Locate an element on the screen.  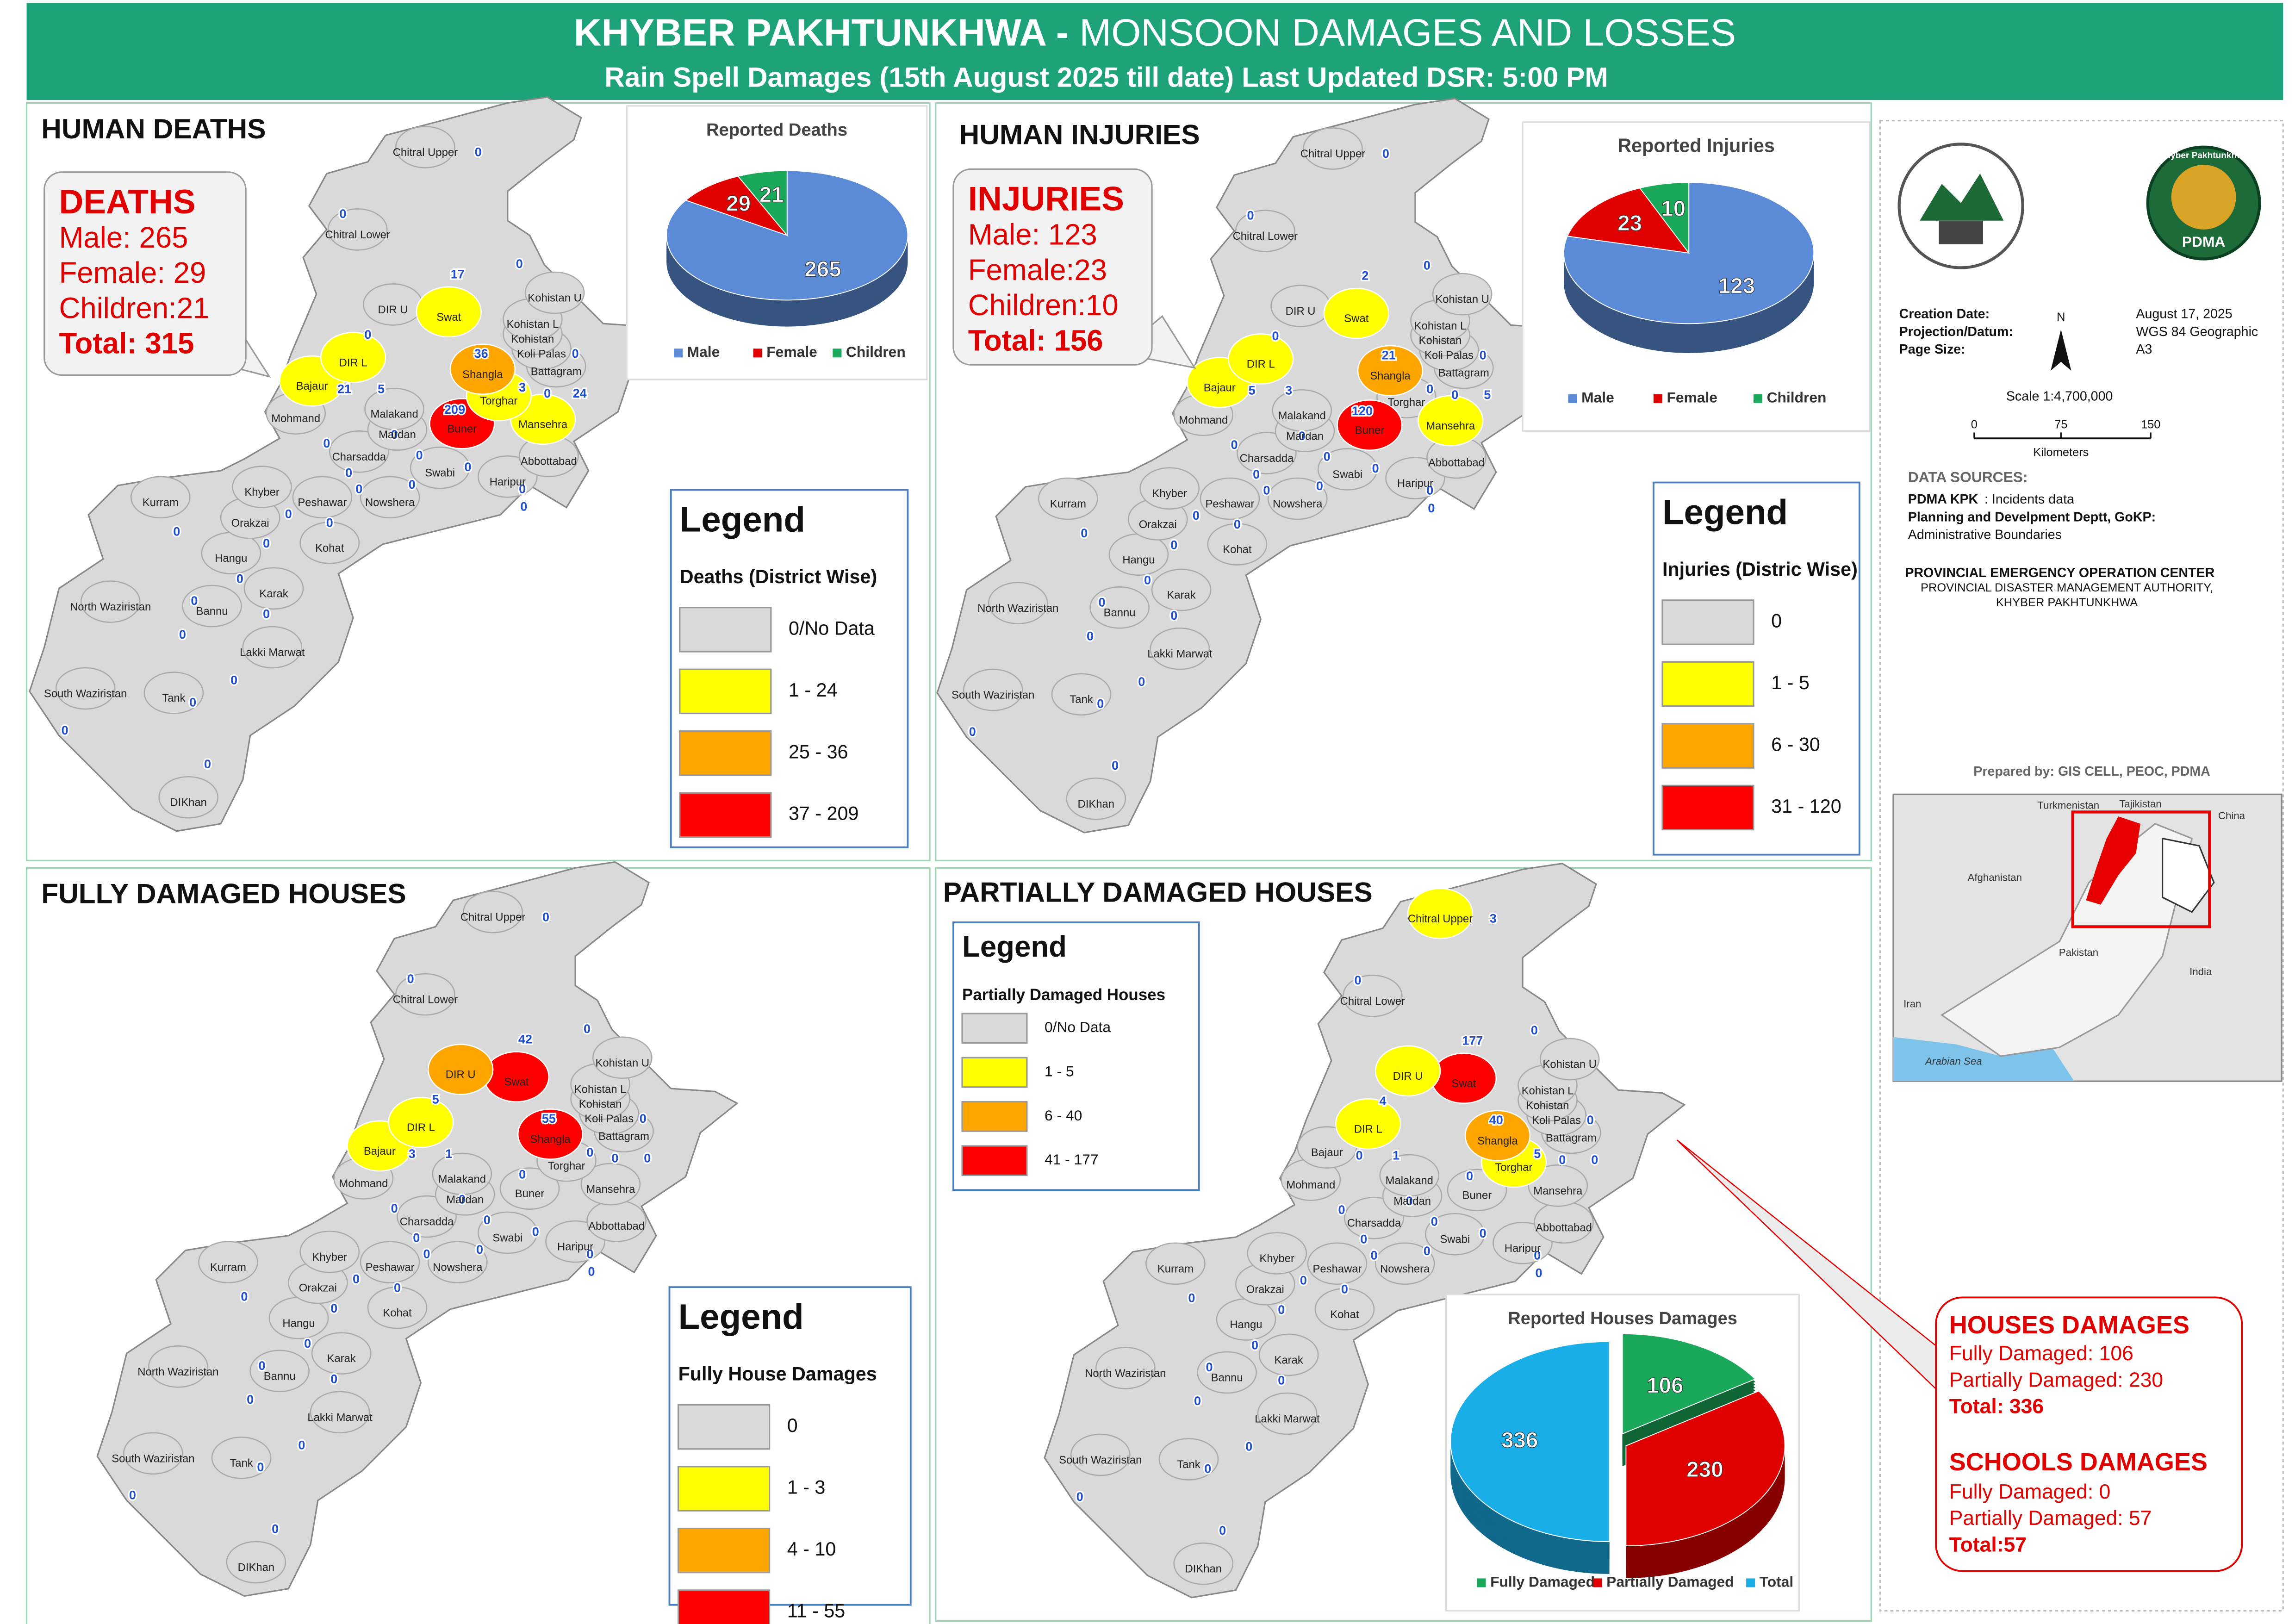
district-value: 177 is located at coordinates (1472, 1040).